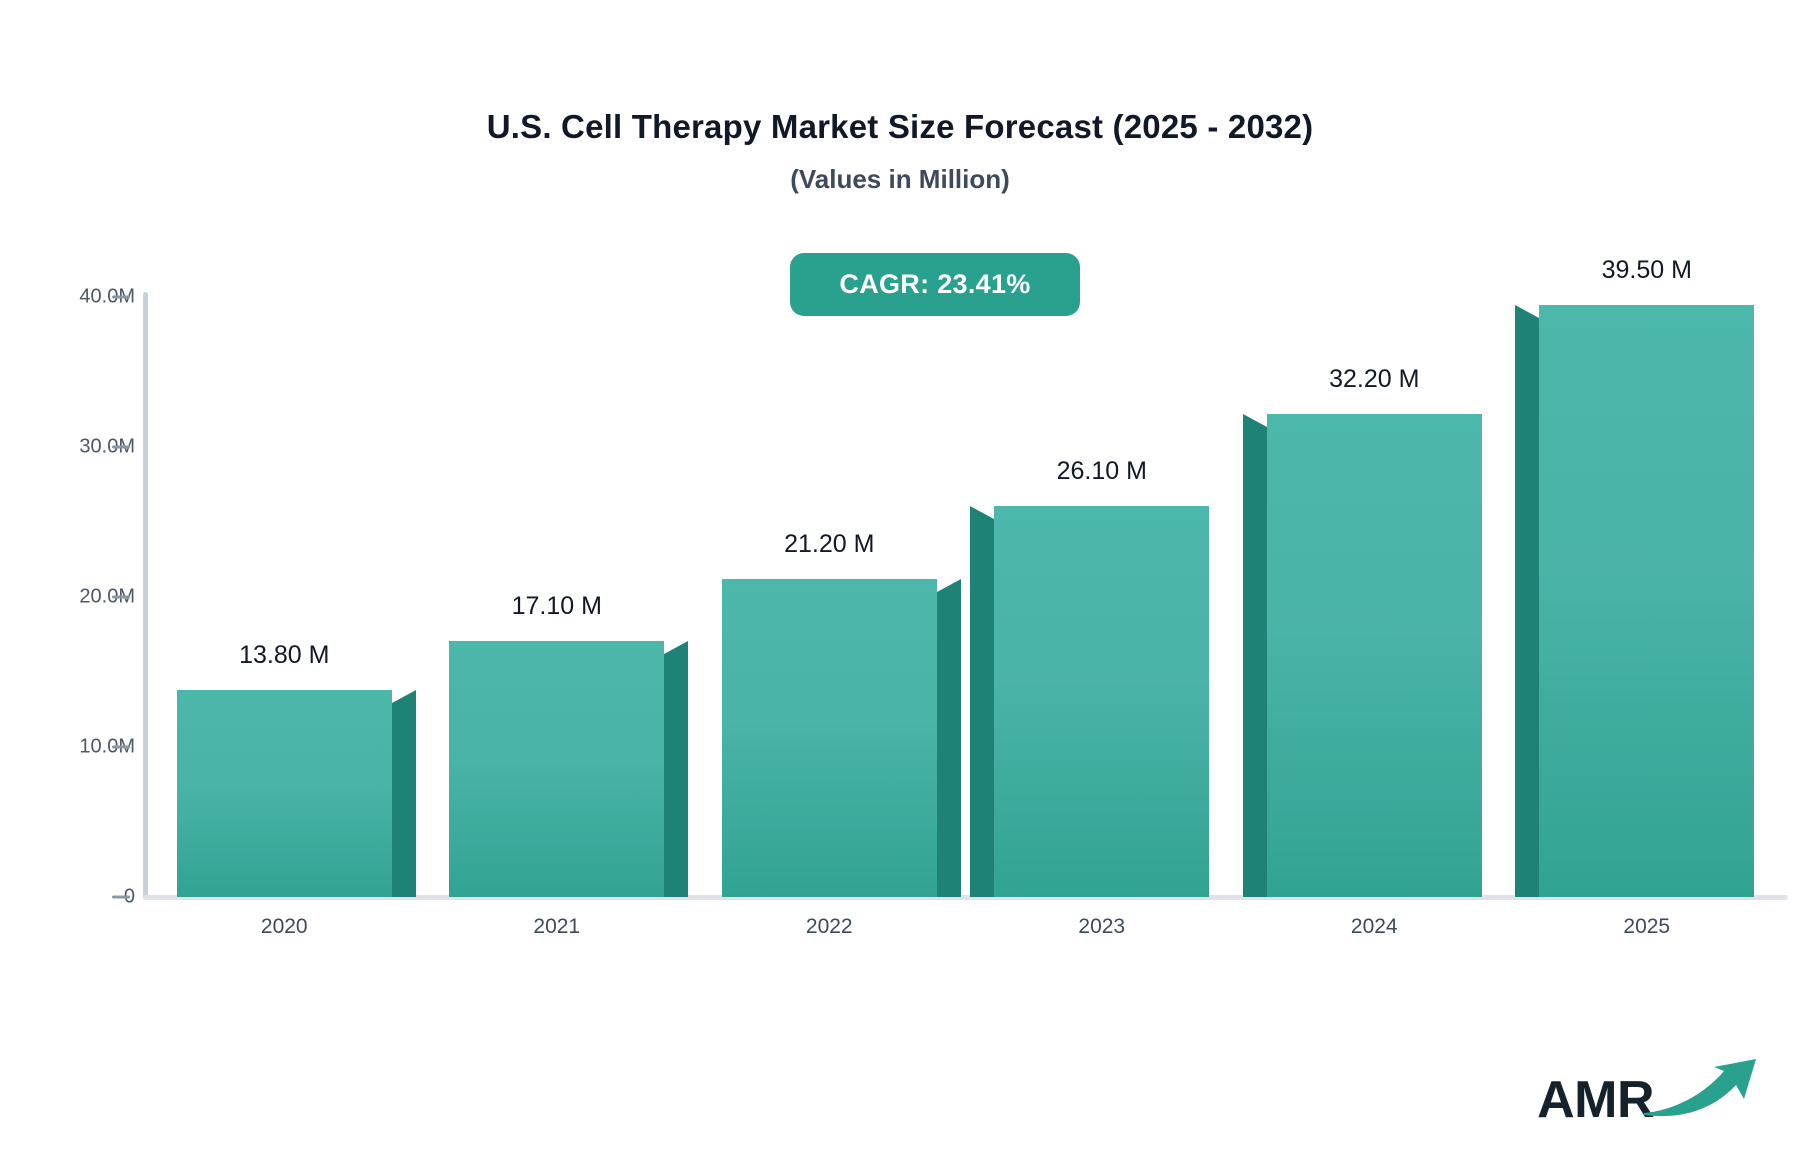 The height and width of the screenshot is (1156, 1800). What do you see at coordinates (829, 544) in the screenshot?
I see `bar-value-label: 21.20 M` at bounding box center [829, 544].